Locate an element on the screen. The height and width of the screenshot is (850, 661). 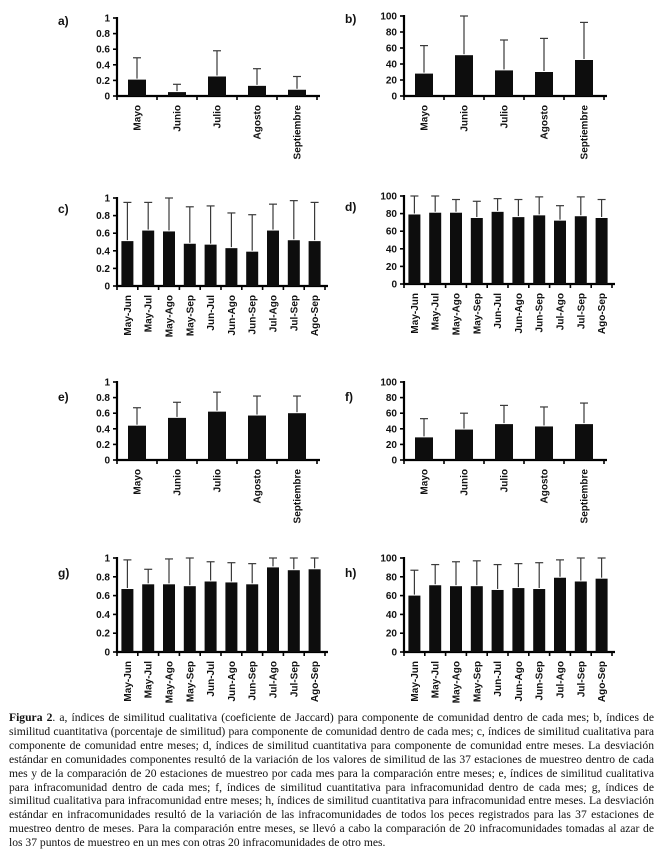
figure-caption-label: Figura 2 is located at coordinates (31, 717).